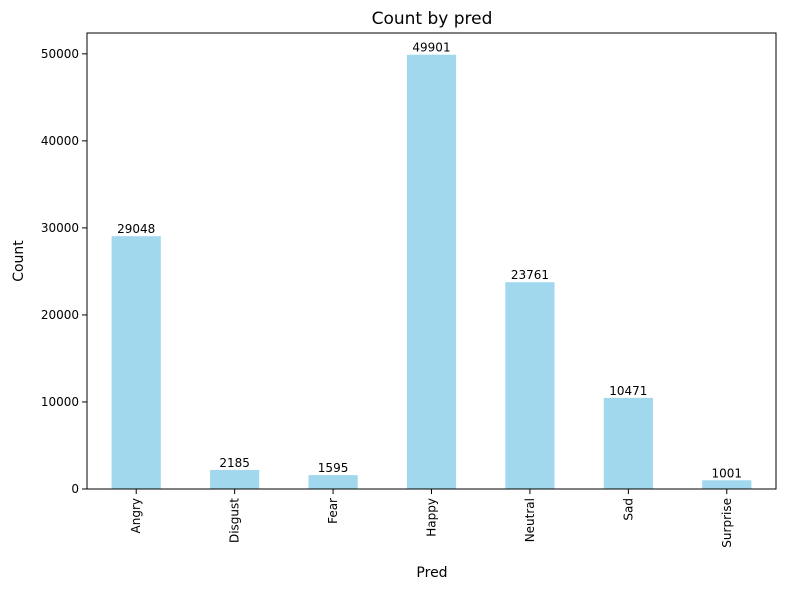 This screenshot has height=590, width=790. Describe the element at coordinates (333, 511) in the screenshot. I see `x-tick-label-fear: Fear` at that location.